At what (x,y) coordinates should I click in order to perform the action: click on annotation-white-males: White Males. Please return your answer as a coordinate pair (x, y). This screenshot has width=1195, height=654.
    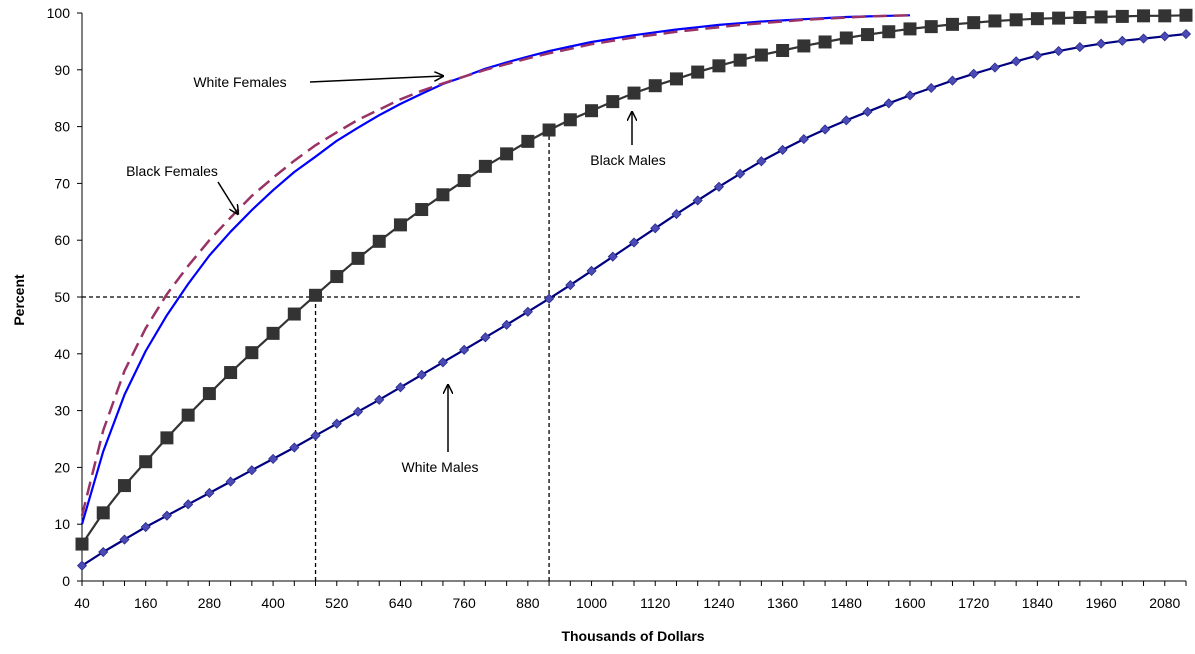
    Looking at the image, I should click on (440, 430).